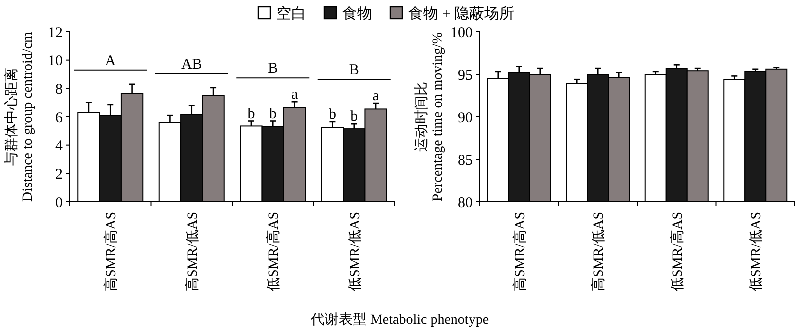  Describe the element at coordinates (55, 33) in the screenshot. I see `y-tick-label: 12` at that location.